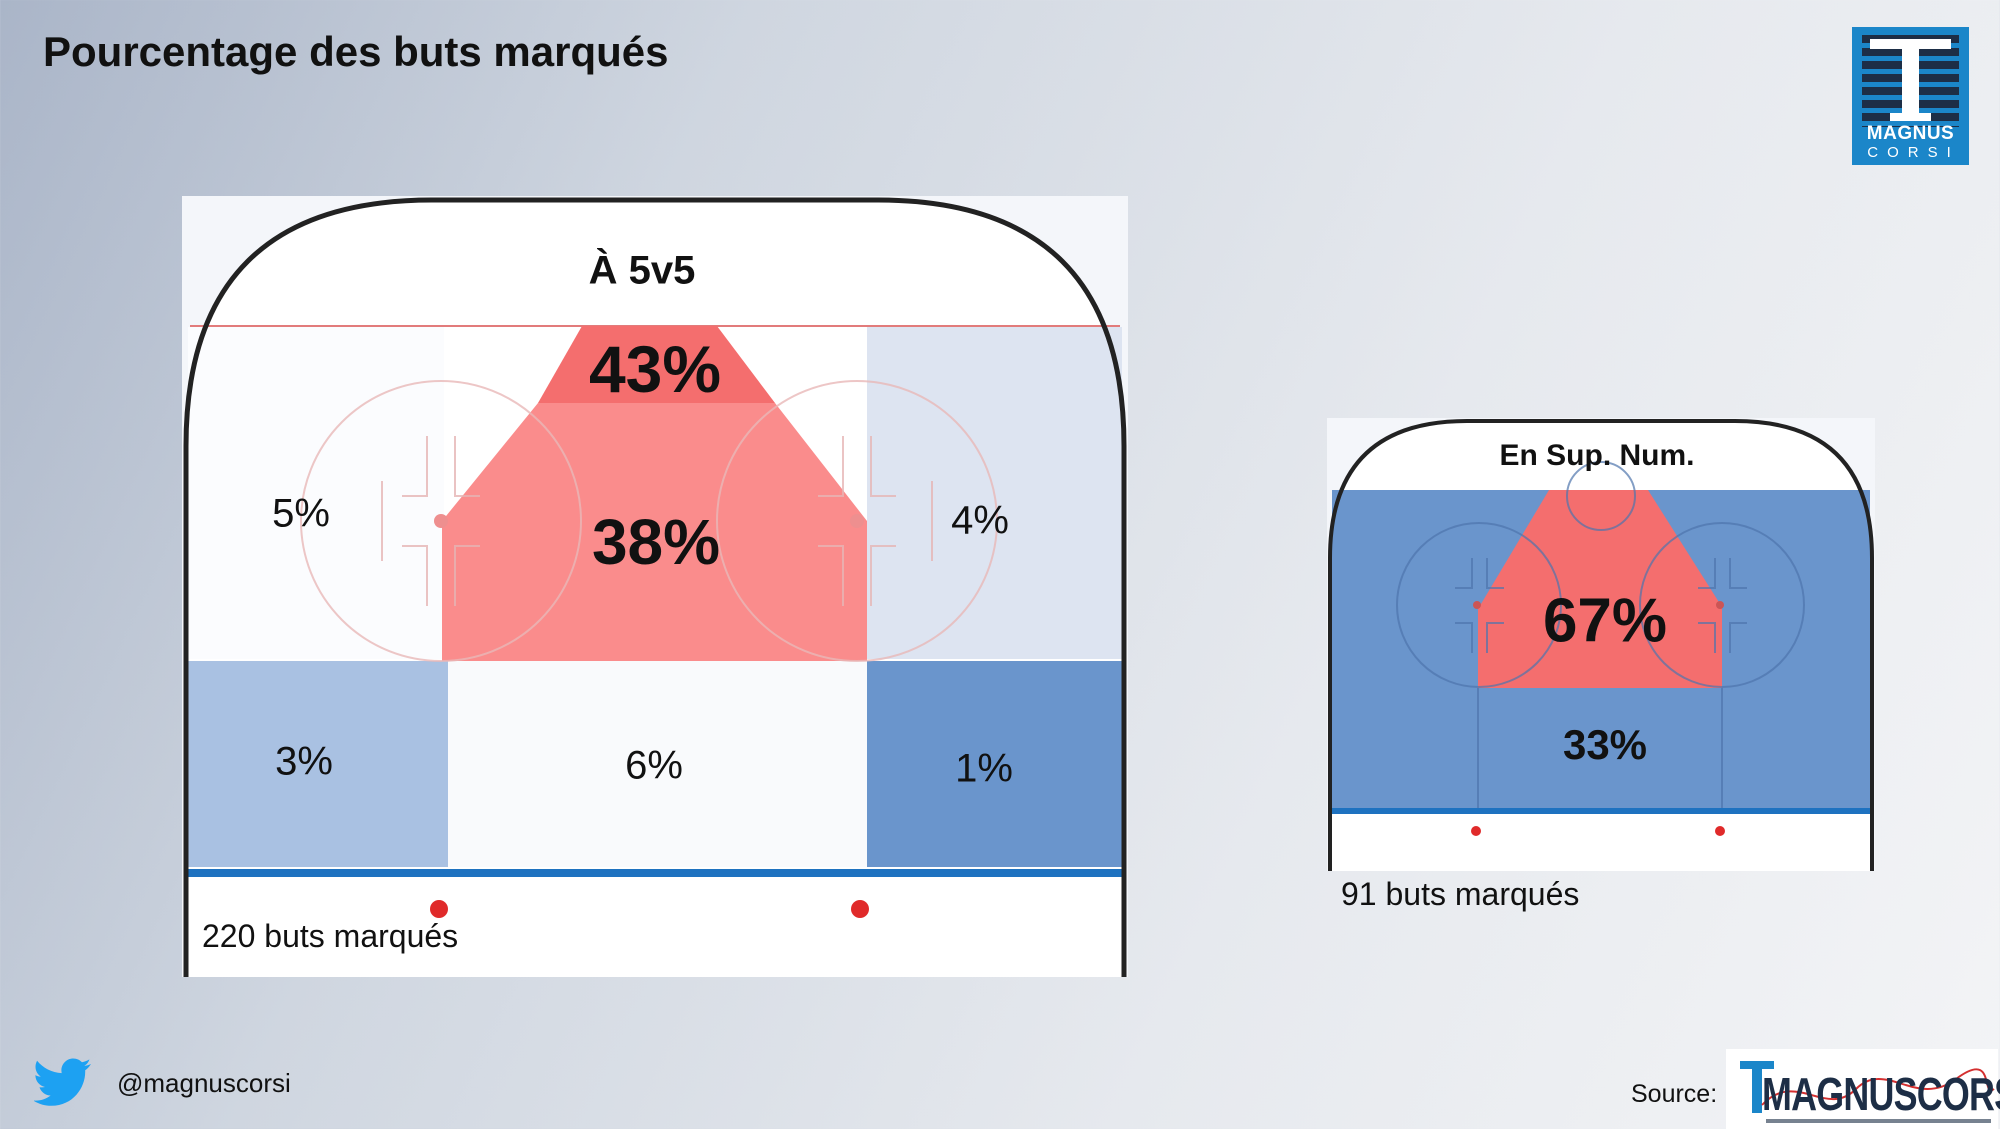  Describe the element at coordinates (654, 765) in the screenshot. I see `zone-label-center-point: 6%` at that location.